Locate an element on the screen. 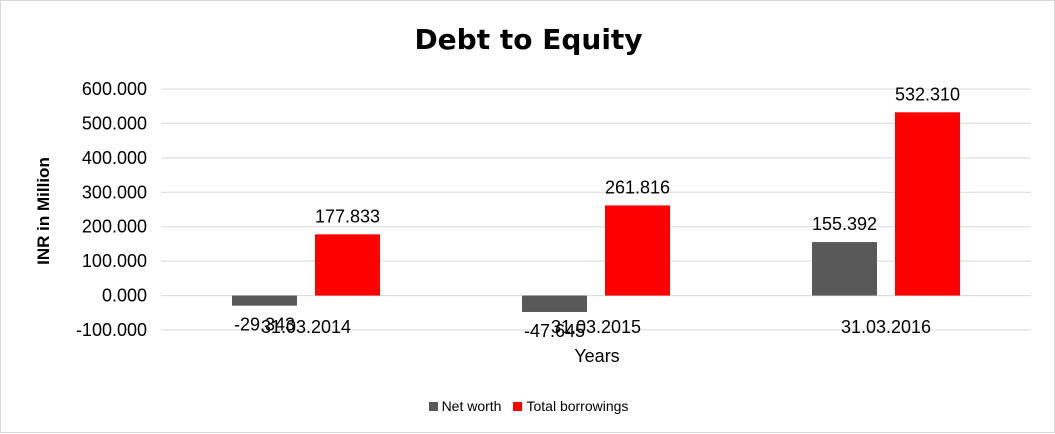 This screenshot has width=1055, height=434. chart-legend: Net worth Total borrowings is located at coordinates (528, 406).